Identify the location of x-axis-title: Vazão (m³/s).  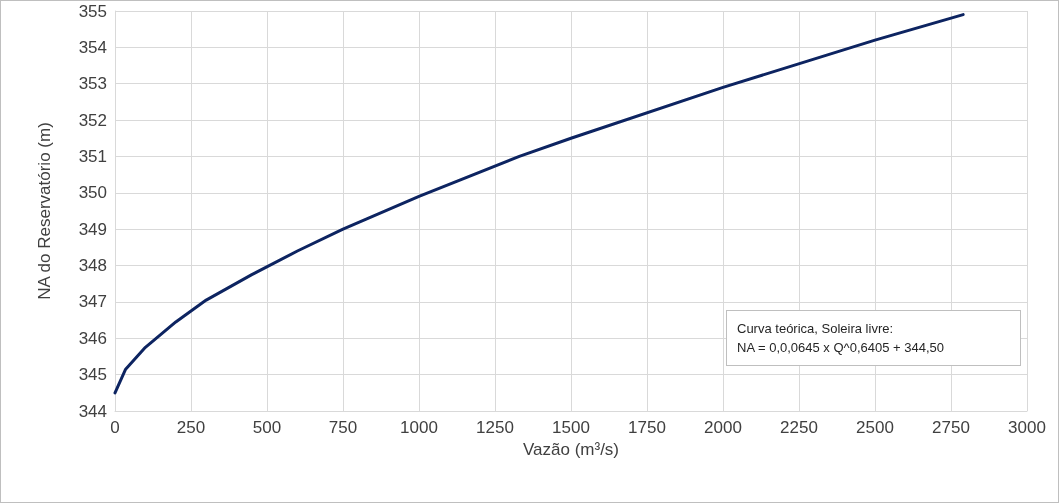
(571, 449).